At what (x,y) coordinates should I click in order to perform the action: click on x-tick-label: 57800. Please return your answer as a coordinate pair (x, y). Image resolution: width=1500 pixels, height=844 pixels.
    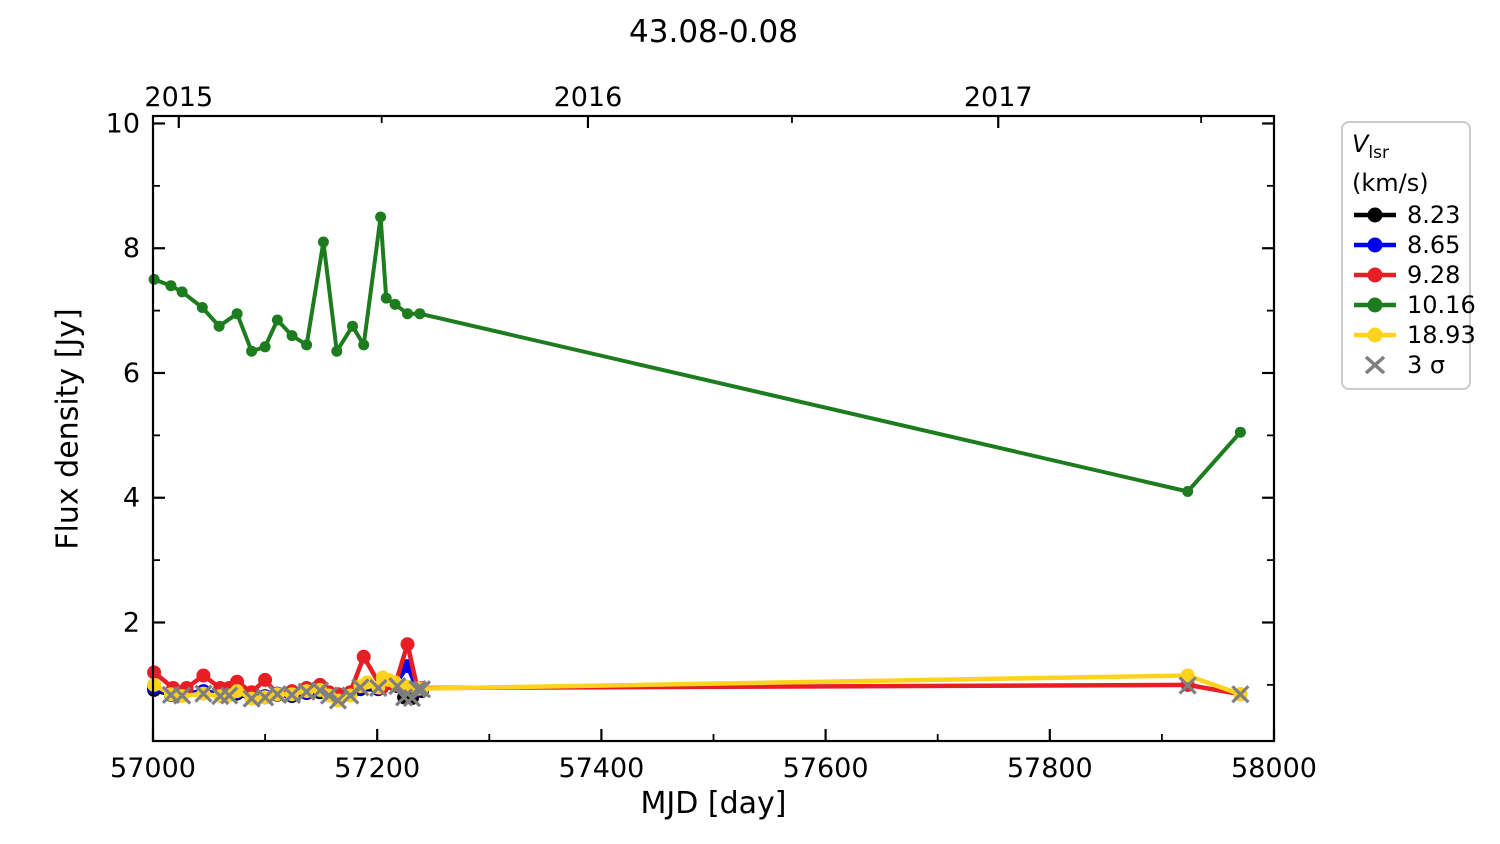
    Looking at the image, I should click on (1050, 768).